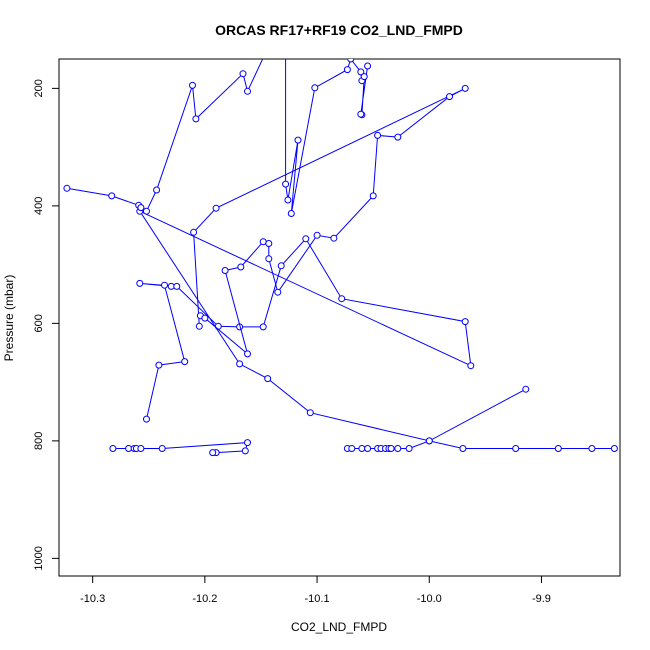 This screenshot has height=650, width=650. Describe the element at coordinates (204, 599) in the screenshot. I see `x-tick-label: -10.2` at that location.